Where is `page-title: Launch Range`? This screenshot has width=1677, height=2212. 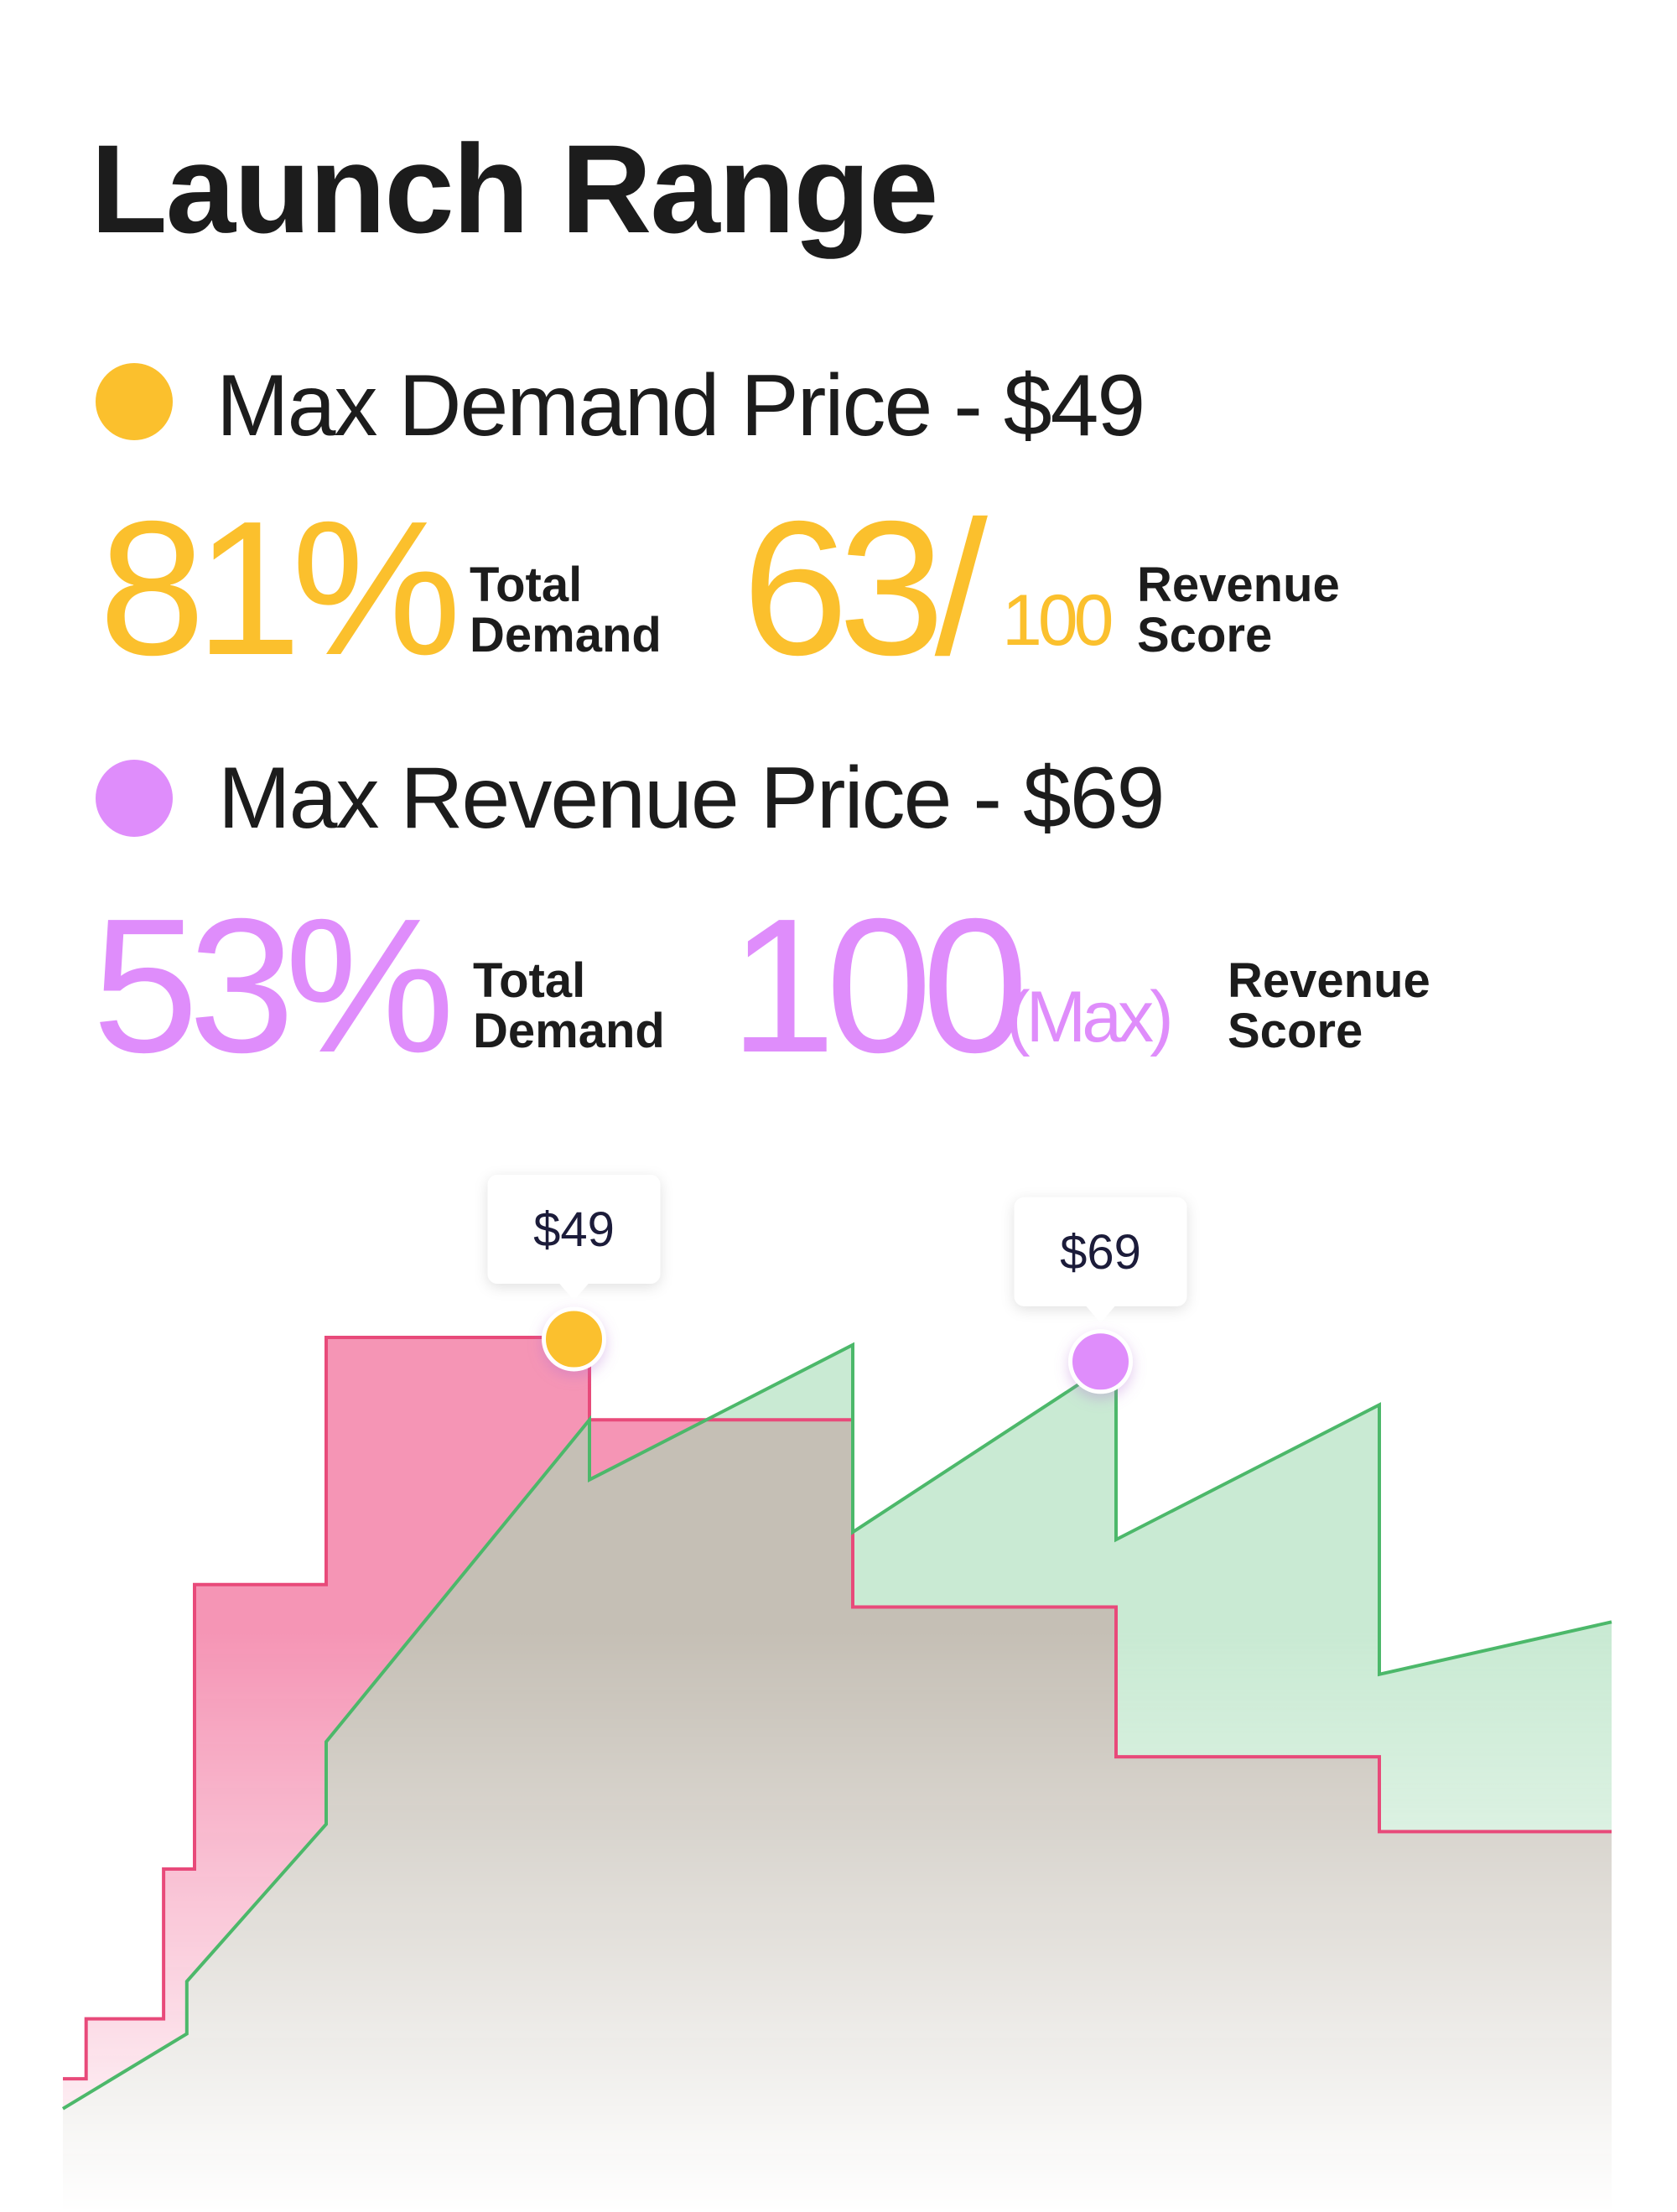 page-title: Launch Range is located at coordinates (514, 189).